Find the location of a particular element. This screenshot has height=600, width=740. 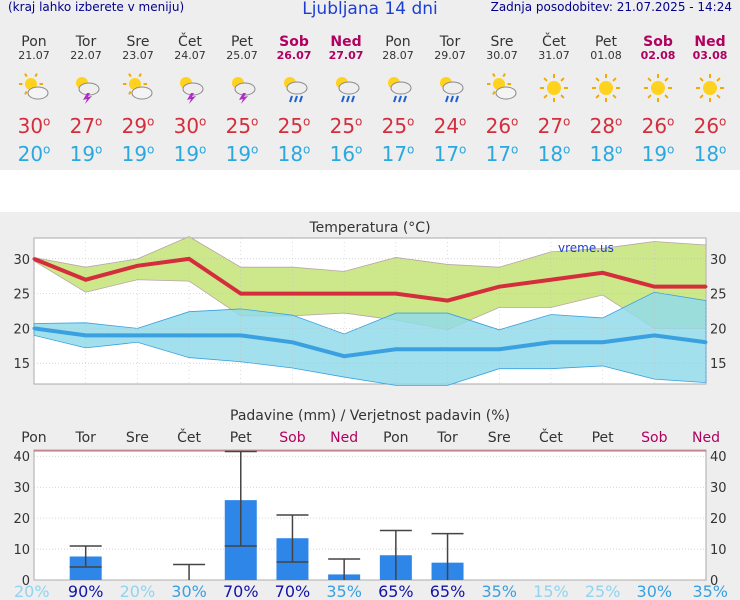

day-date: 30.07 is located at coordinates (502, 55).